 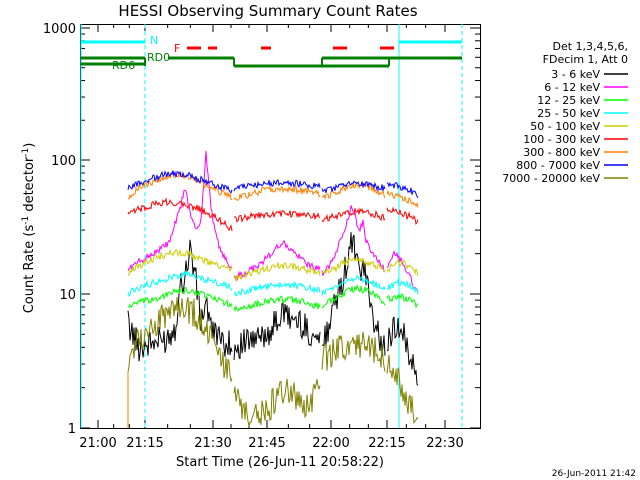 I want to click on legend-entry-label: 12 - 25 keV, so click(x=568, y=100).